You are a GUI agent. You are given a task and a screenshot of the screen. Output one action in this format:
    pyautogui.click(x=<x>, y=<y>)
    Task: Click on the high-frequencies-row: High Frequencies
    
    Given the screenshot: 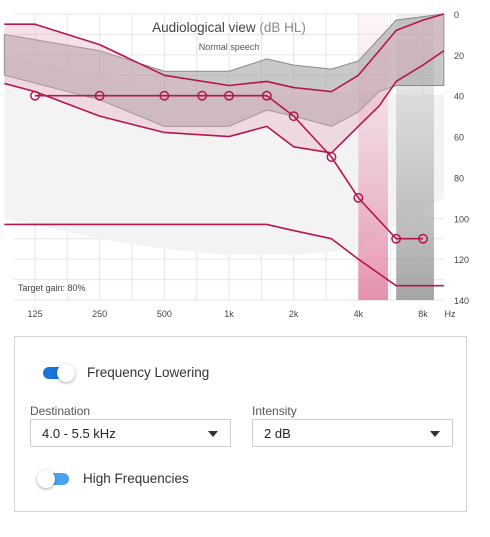 What is the action you would take?
    pyautogui.click(x=113, y=478)
    